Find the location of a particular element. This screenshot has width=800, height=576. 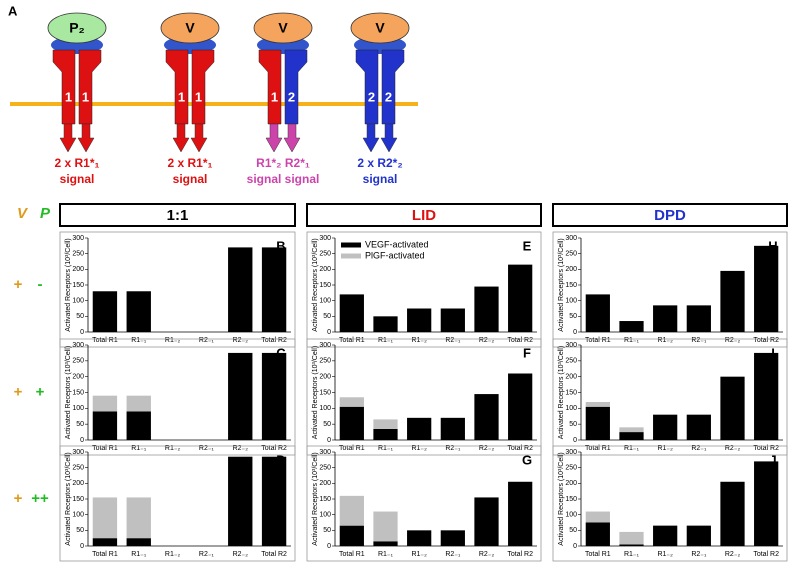

row-p: - is located at coordinates (40, 284).